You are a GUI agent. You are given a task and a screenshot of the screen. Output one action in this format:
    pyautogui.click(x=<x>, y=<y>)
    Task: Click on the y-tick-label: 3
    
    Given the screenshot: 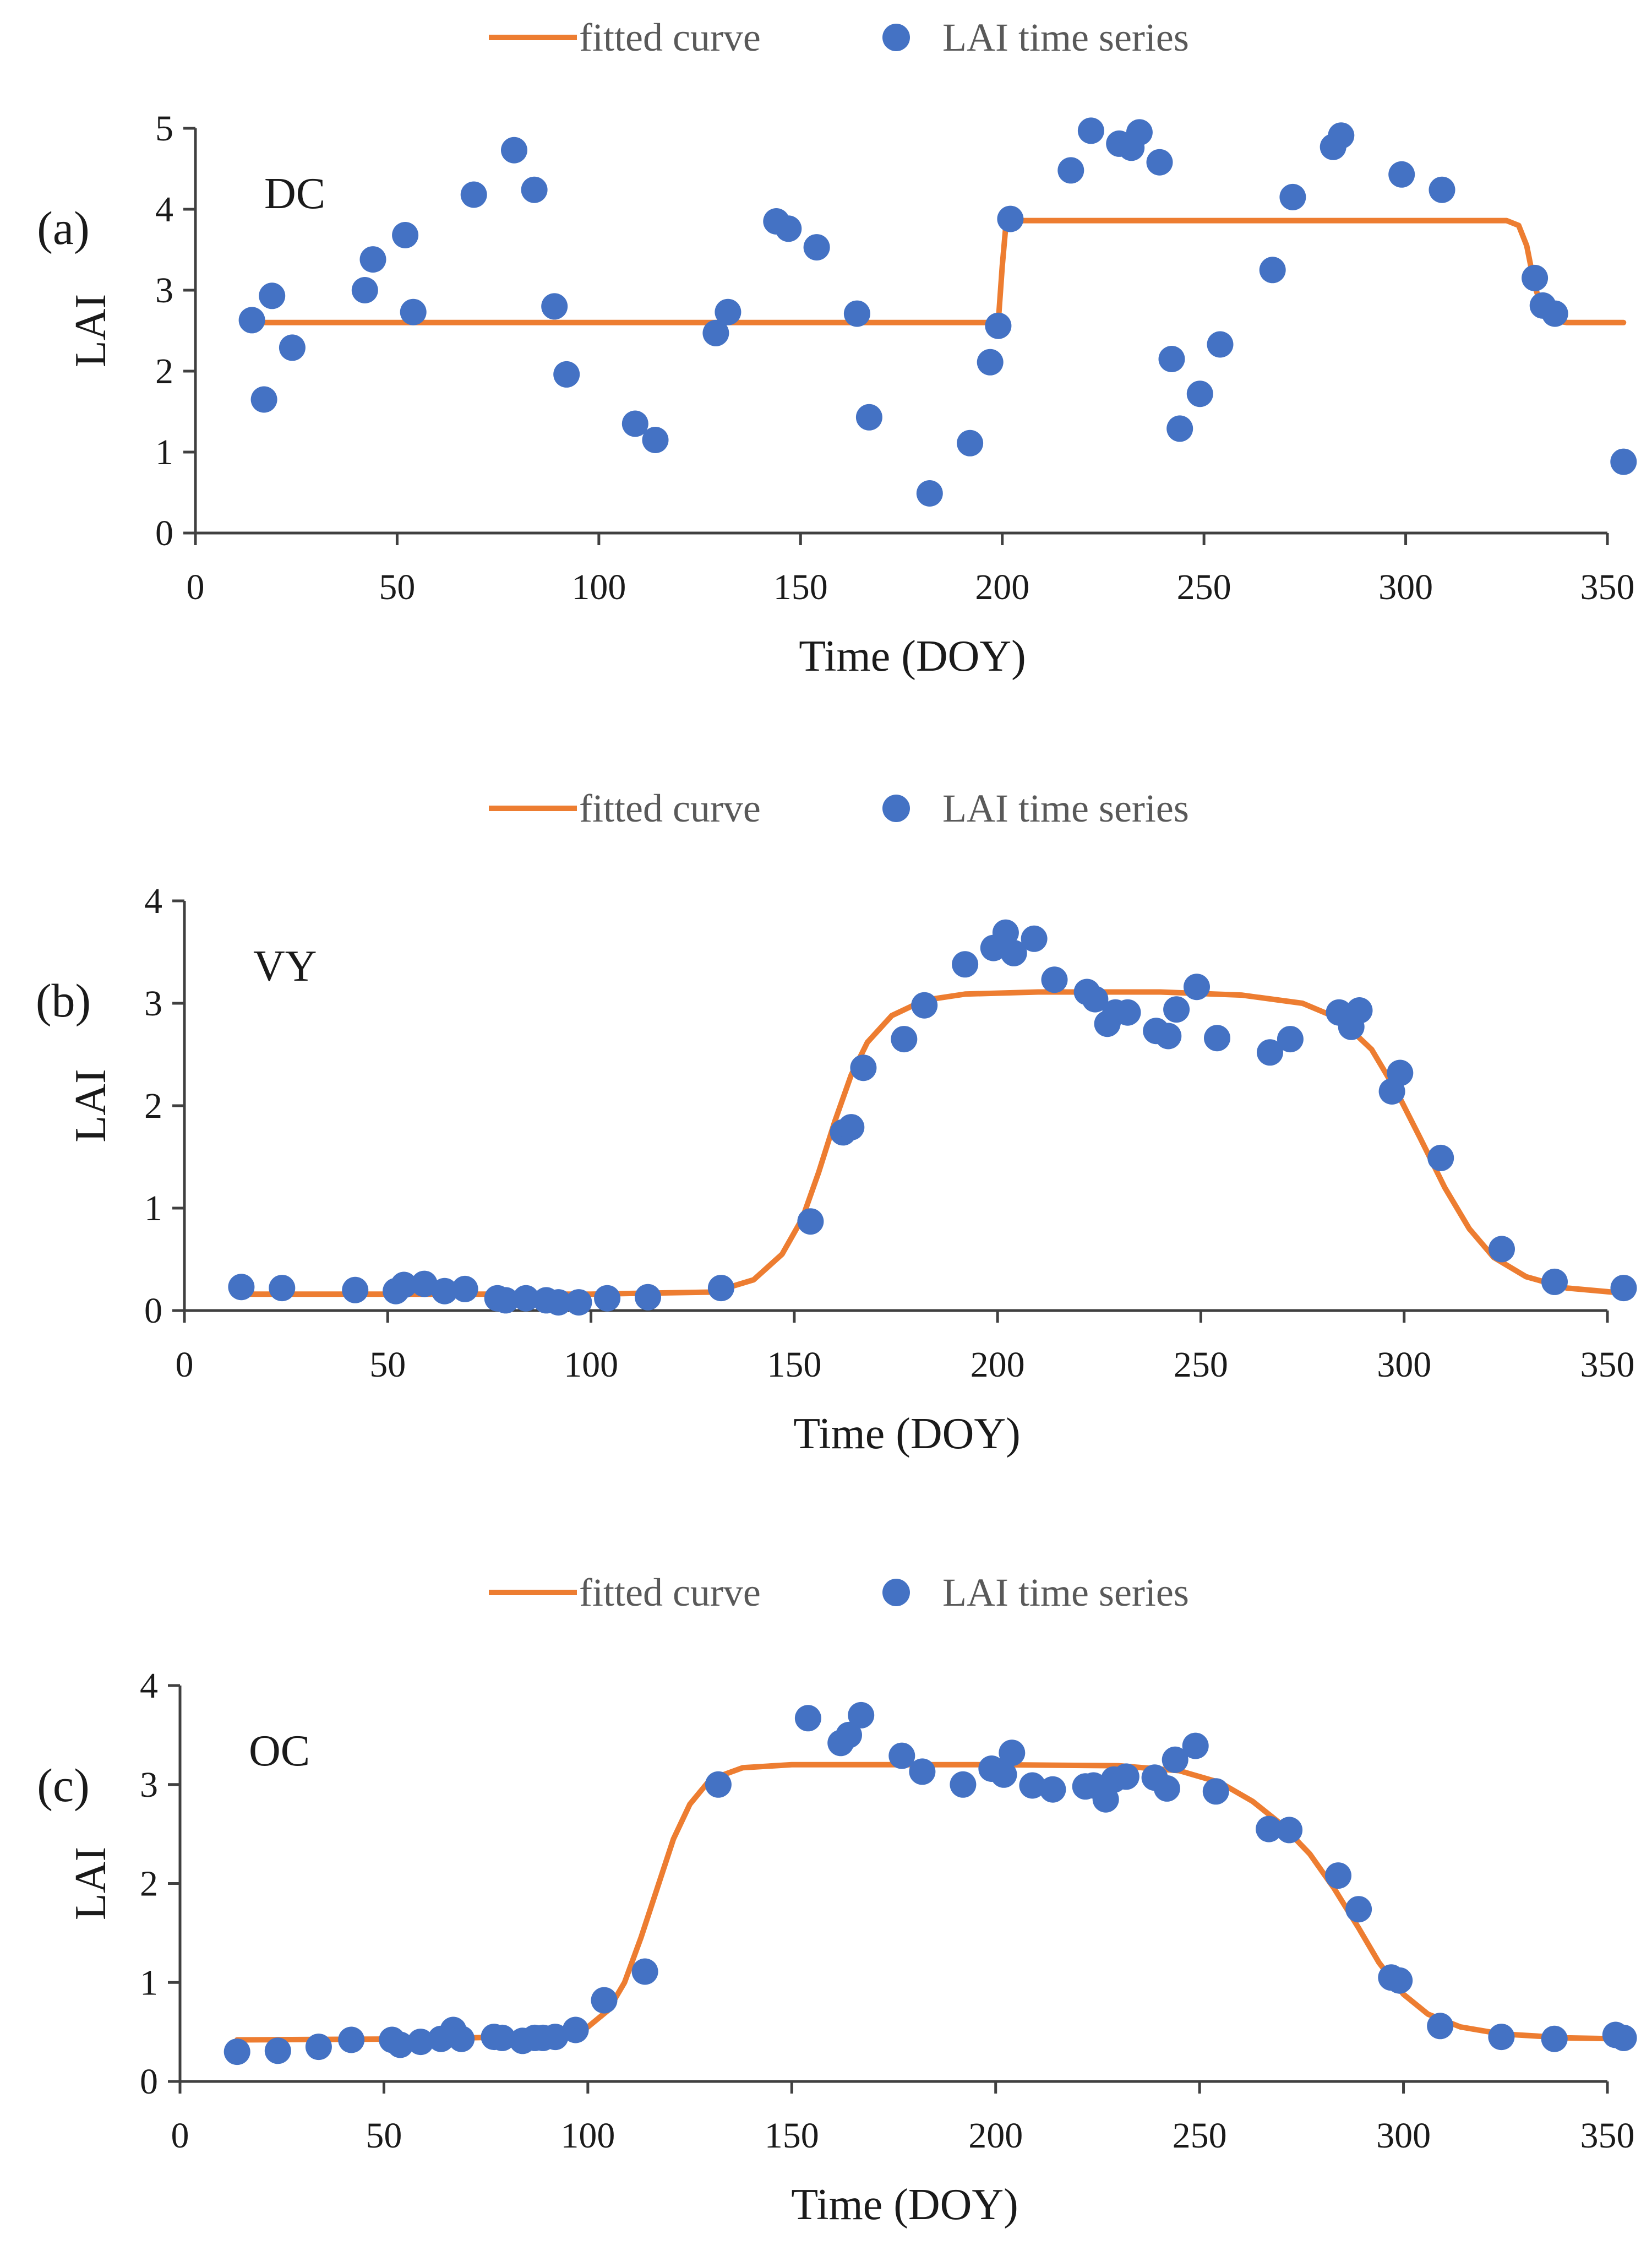 What is the action you would take?
    pyautogui.click(x=164, y=290)
    